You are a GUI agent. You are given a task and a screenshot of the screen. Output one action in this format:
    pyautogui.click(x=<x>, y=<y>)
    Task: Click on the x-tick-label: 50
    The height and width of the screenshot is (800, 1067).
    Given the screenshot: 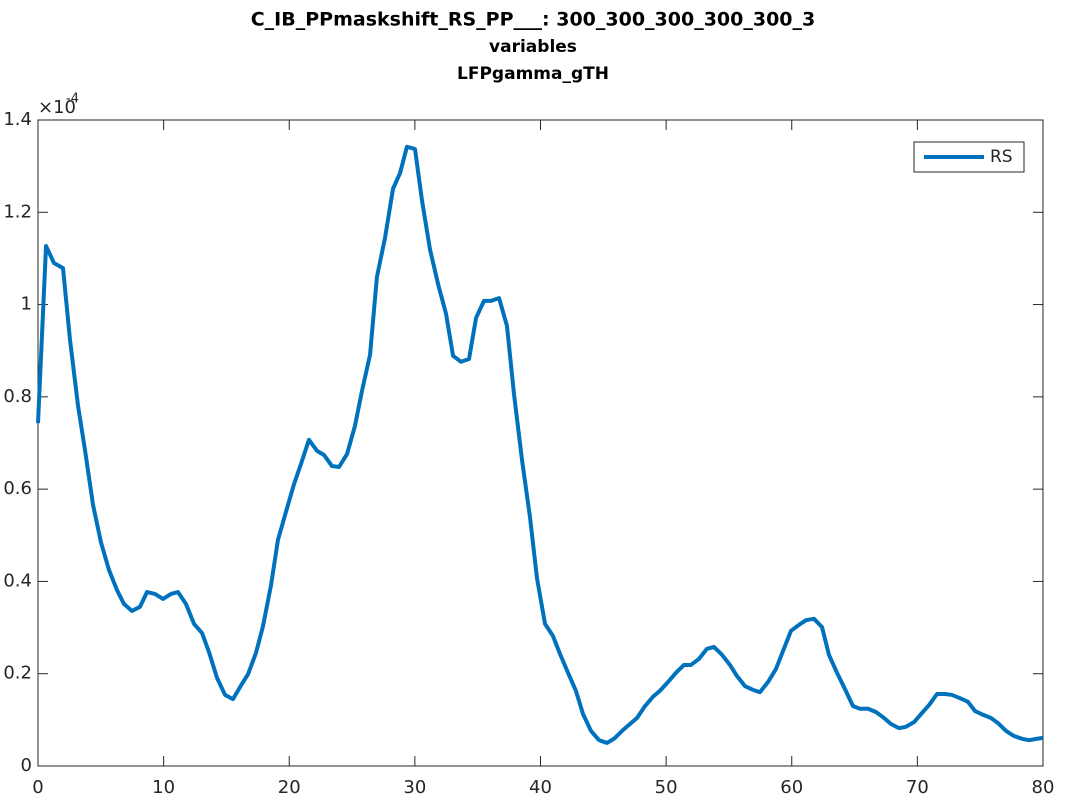 What is the action you would take?
    pyautogui.click(x=666, y=787)
    